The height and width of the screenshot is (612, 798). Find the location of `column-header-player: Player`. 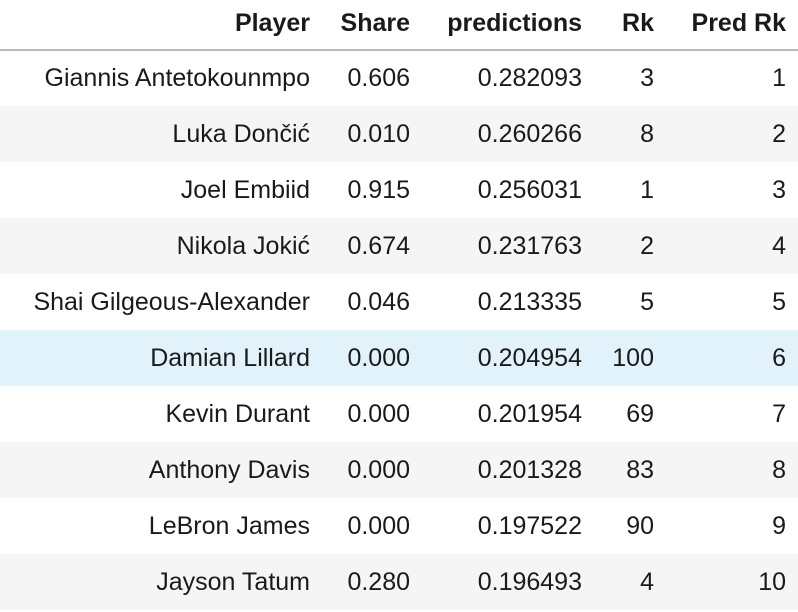

column-header-player: Player is located at coordinates (272, 23).